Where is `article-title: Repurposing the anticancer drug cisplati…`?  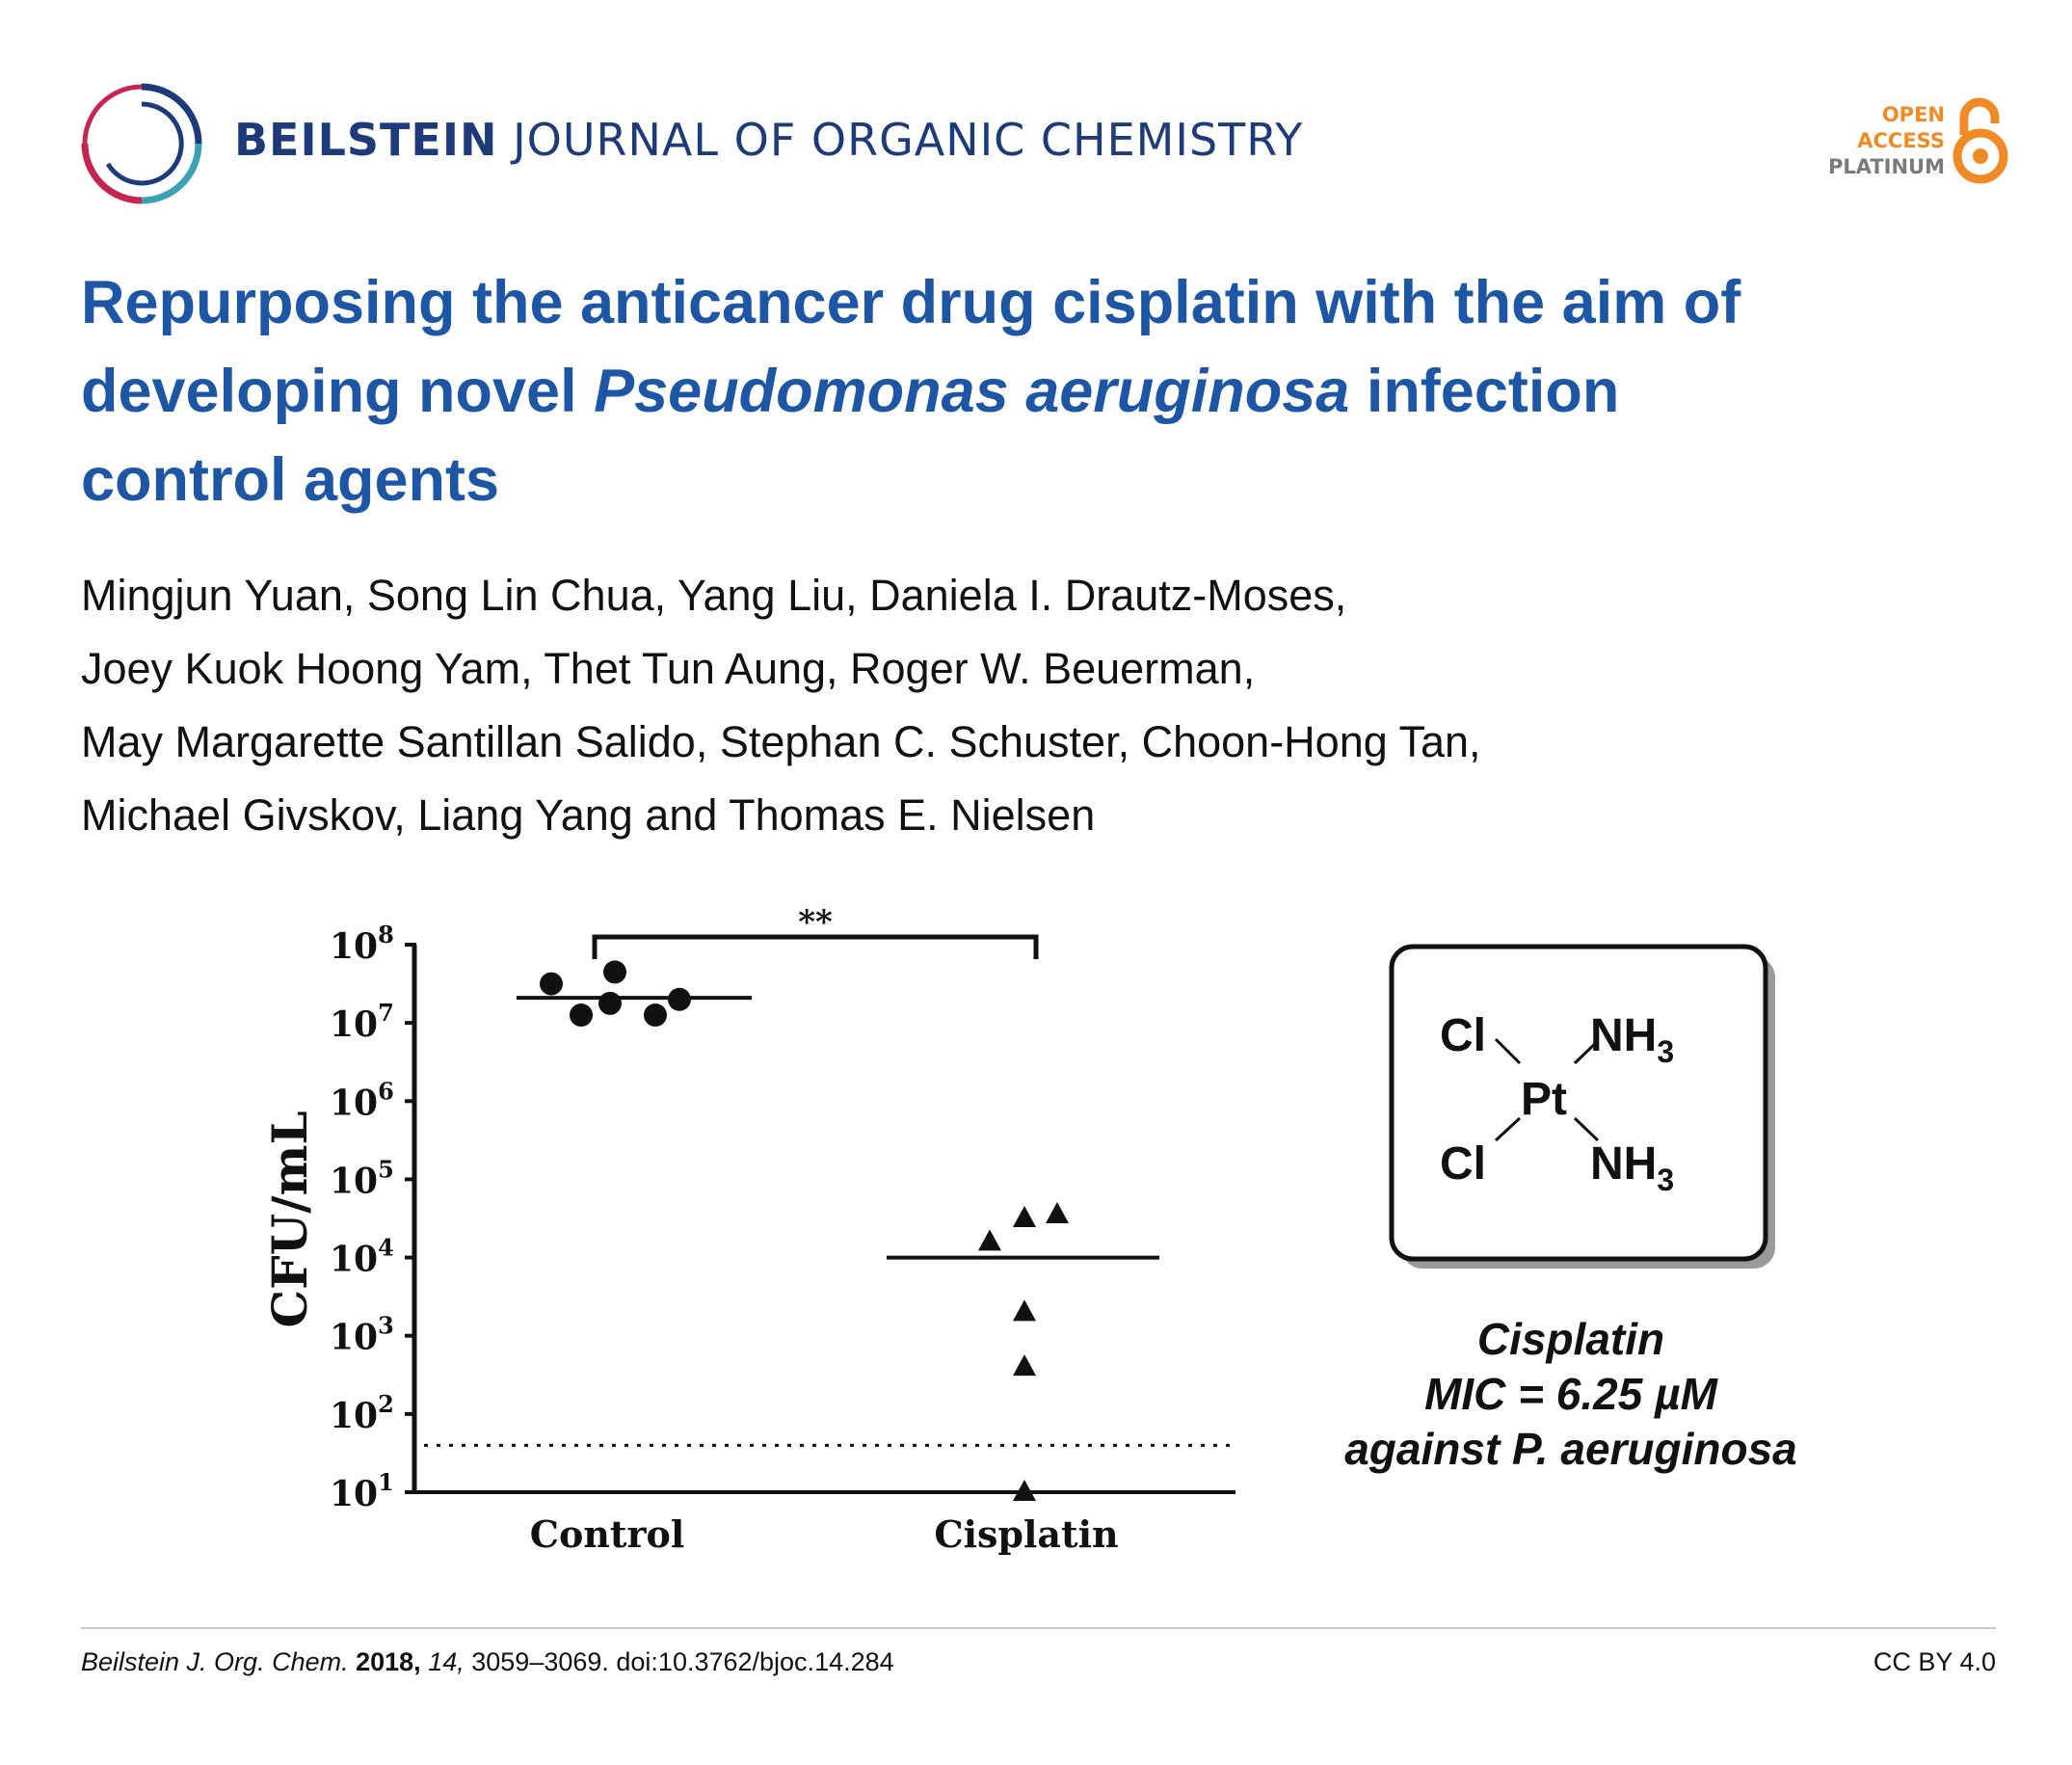
article-title: Repurposing the anticancer drug cisplati… is located at coordinates (996, 391).